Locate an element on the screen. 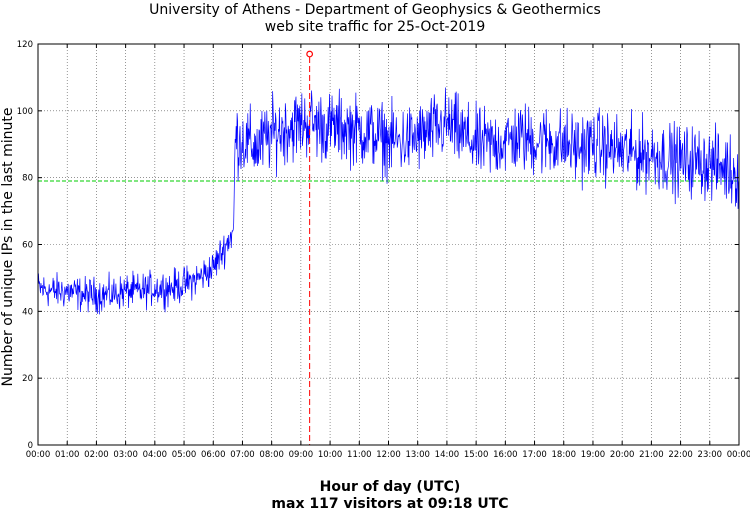 The image size is (750, 511). max-marker-layer is located at coordinates (310, 247).